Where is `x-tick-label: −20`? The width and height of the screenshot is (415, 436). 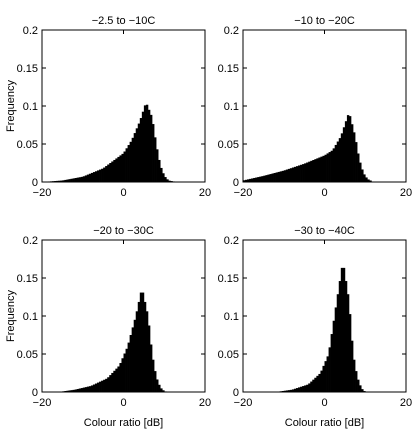
x-tick-label: −20 is located at coordinates (42, 193).